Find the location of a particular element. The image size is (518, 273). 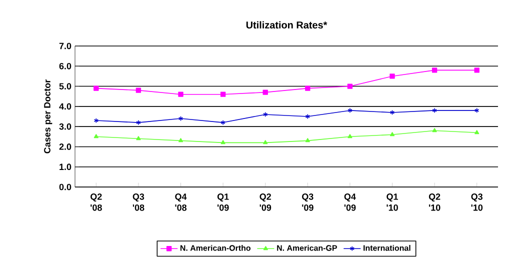

x-tick-label: Q4 '08 is located at coordinates (181, 202).